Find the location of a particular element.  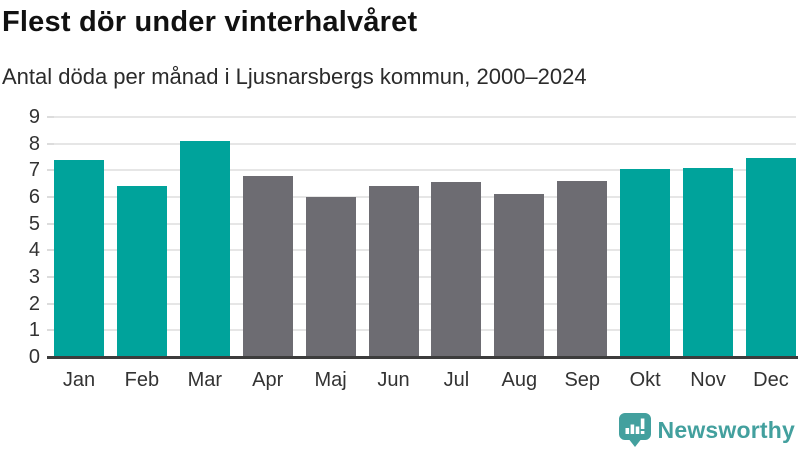

y-tick-label-1: 1 is located at coordinates (34, 330).